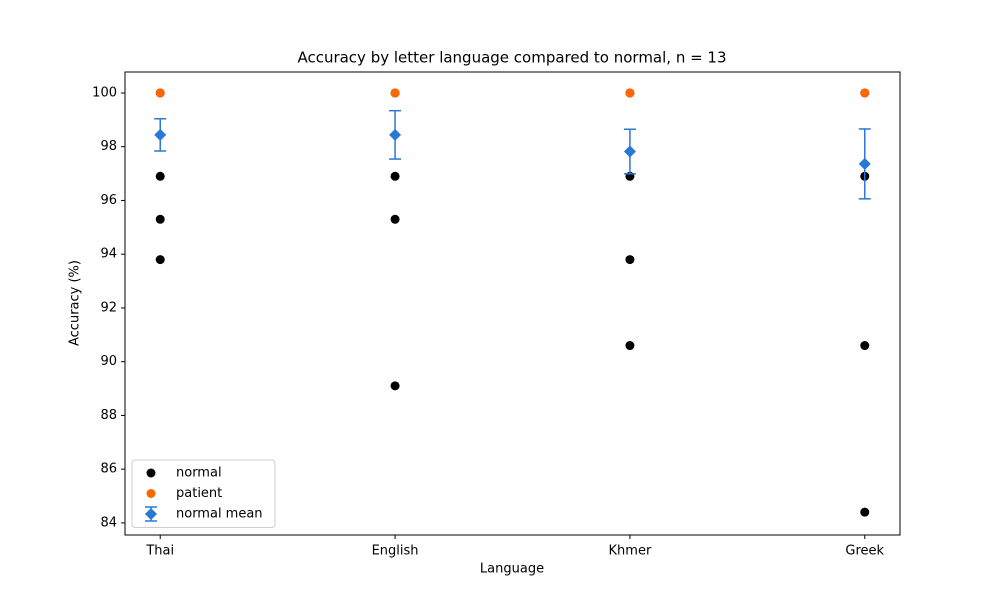 The width and height of the screenshot is (1000, 604). Describe the element at coordinates (108, 307) in the screenshot. I see `y-tick-label: 92` at that location.